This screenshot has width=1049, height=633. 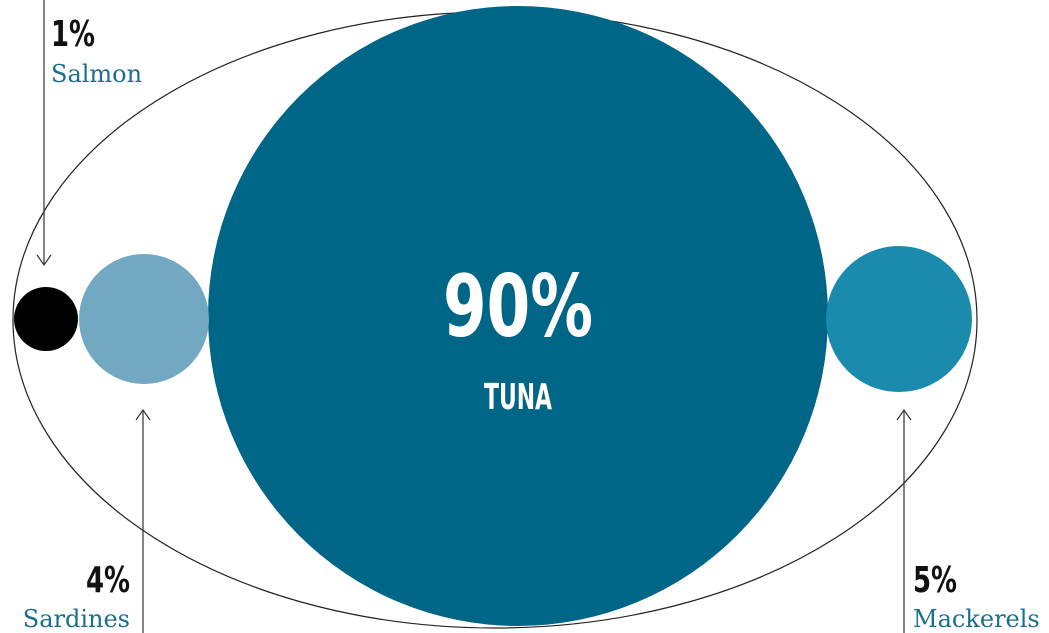 What do you see at coordinates (144, 319) in the screenshot?
I see `bubble-sardines` at bounding box center [144, 319].